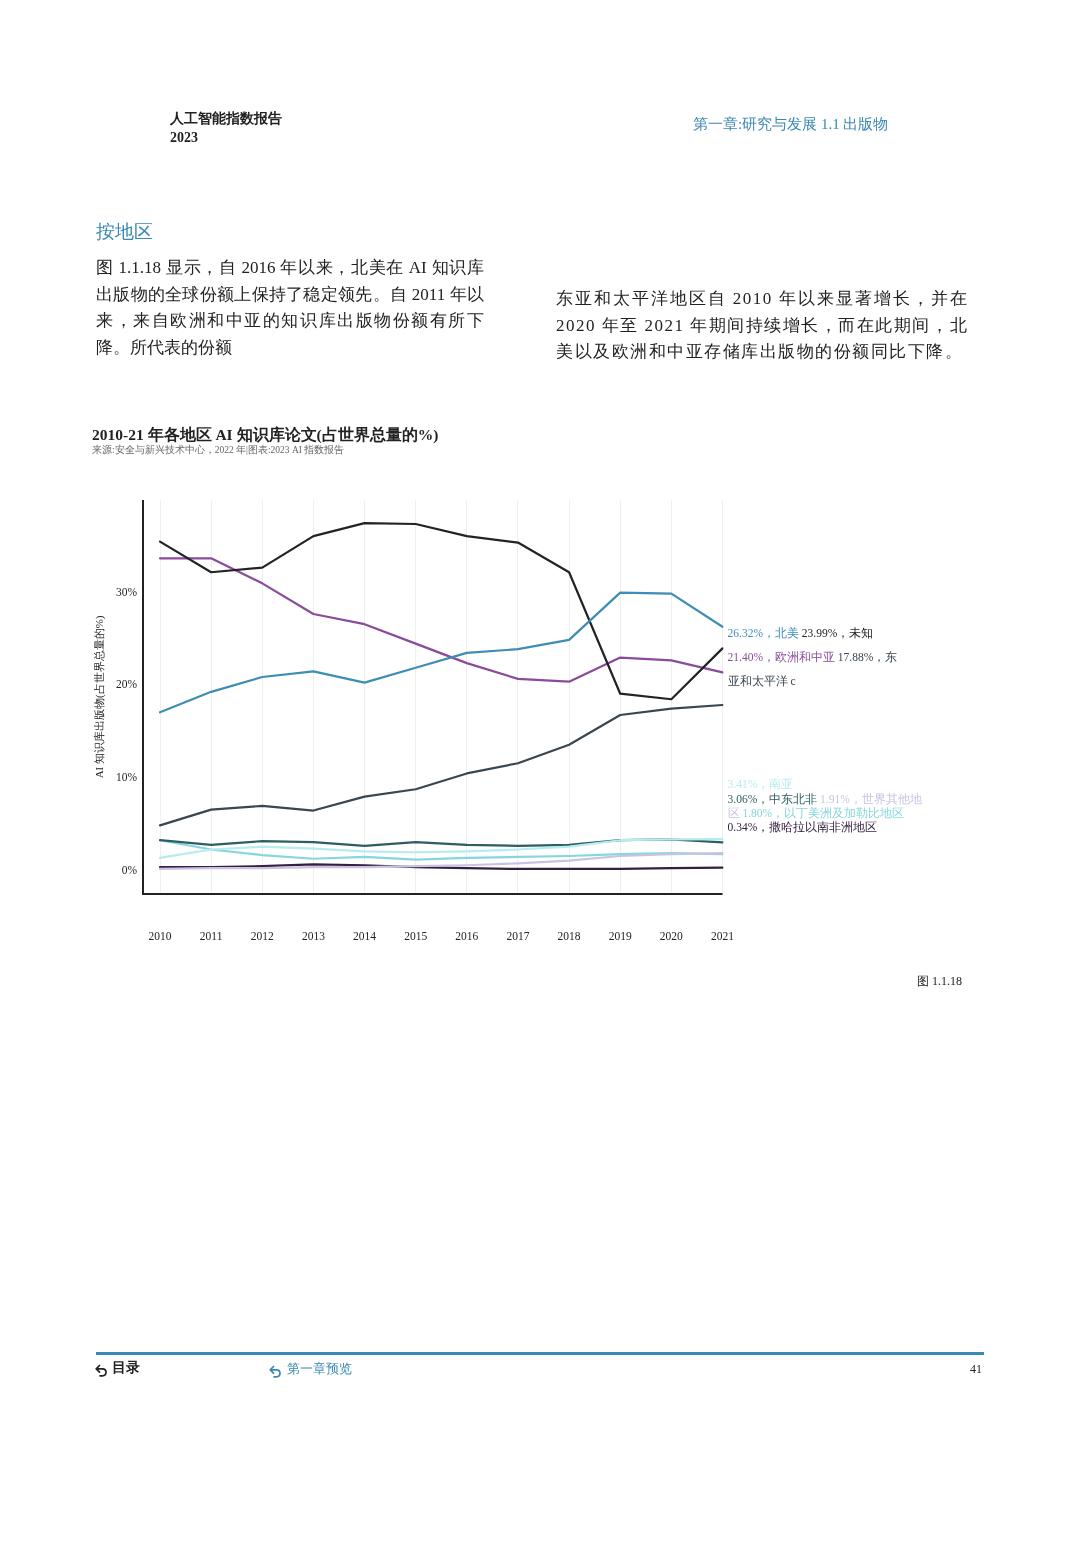 The image size is (1080, 1567). I want to click on y-tick-label: 10%, so click(126, 777).